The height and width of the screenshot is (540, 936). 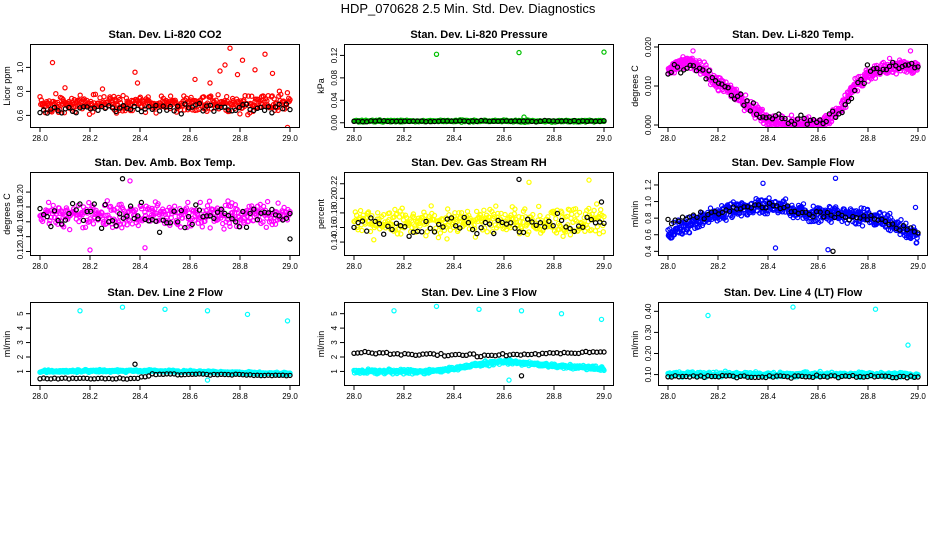 I want to click on chart-title: Stan. Dev. Amb. Box Temp., so click(x=165, y=163).